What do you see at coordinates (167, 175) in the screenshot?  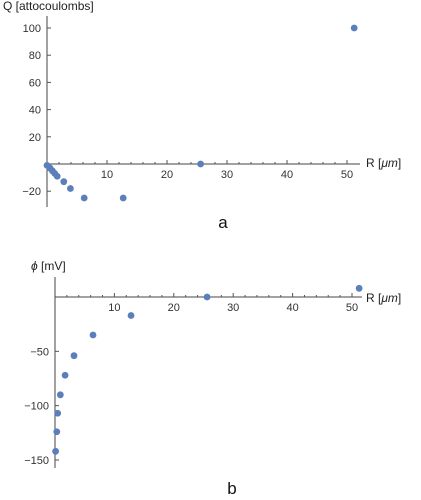 I see `panel-a-x-tick-label: 20` at bounding box center [167, 175].